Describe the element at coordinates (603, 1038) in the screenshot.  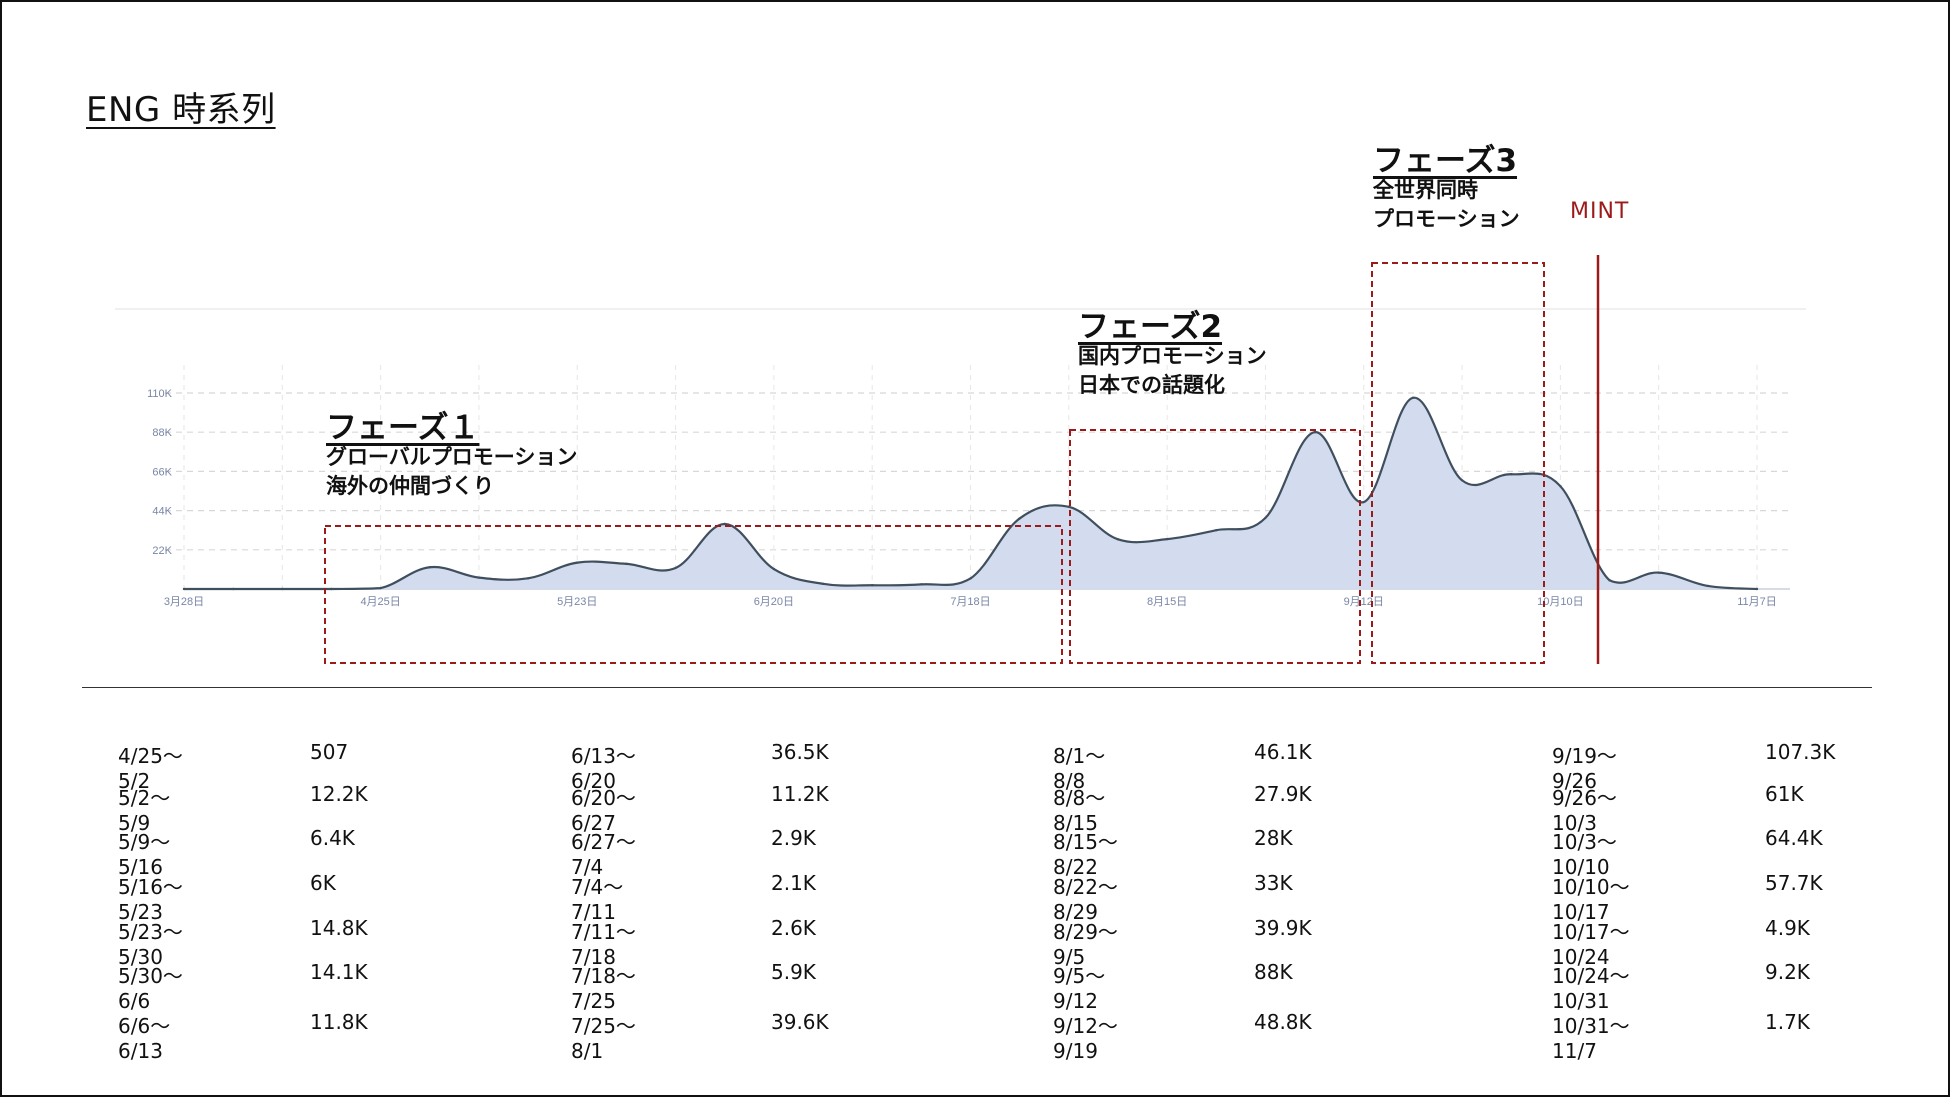
I see `week-range: 7/25〜8/1` at that location.